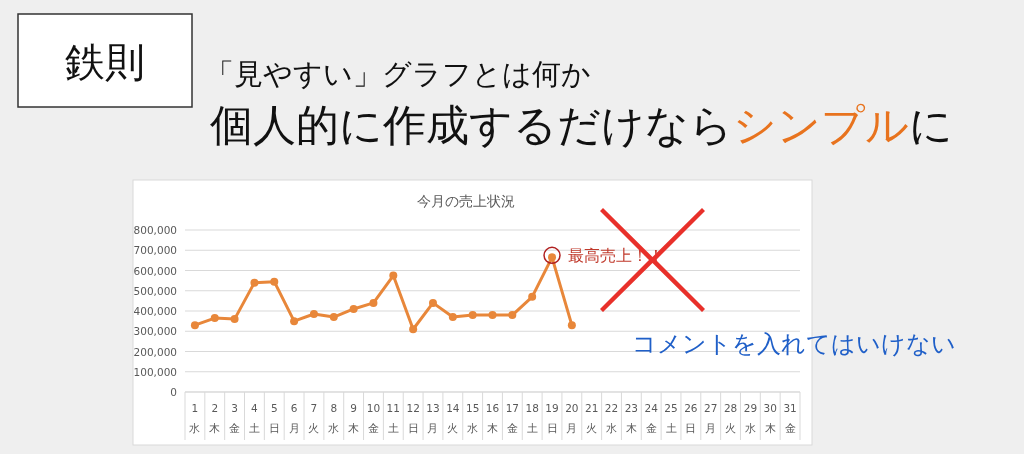 The height and width of the screenshot is (454, 1024). Describe the element at coordinates (314, 418) in the screenshot. I see `x-tick-label: 7 火` at that location.